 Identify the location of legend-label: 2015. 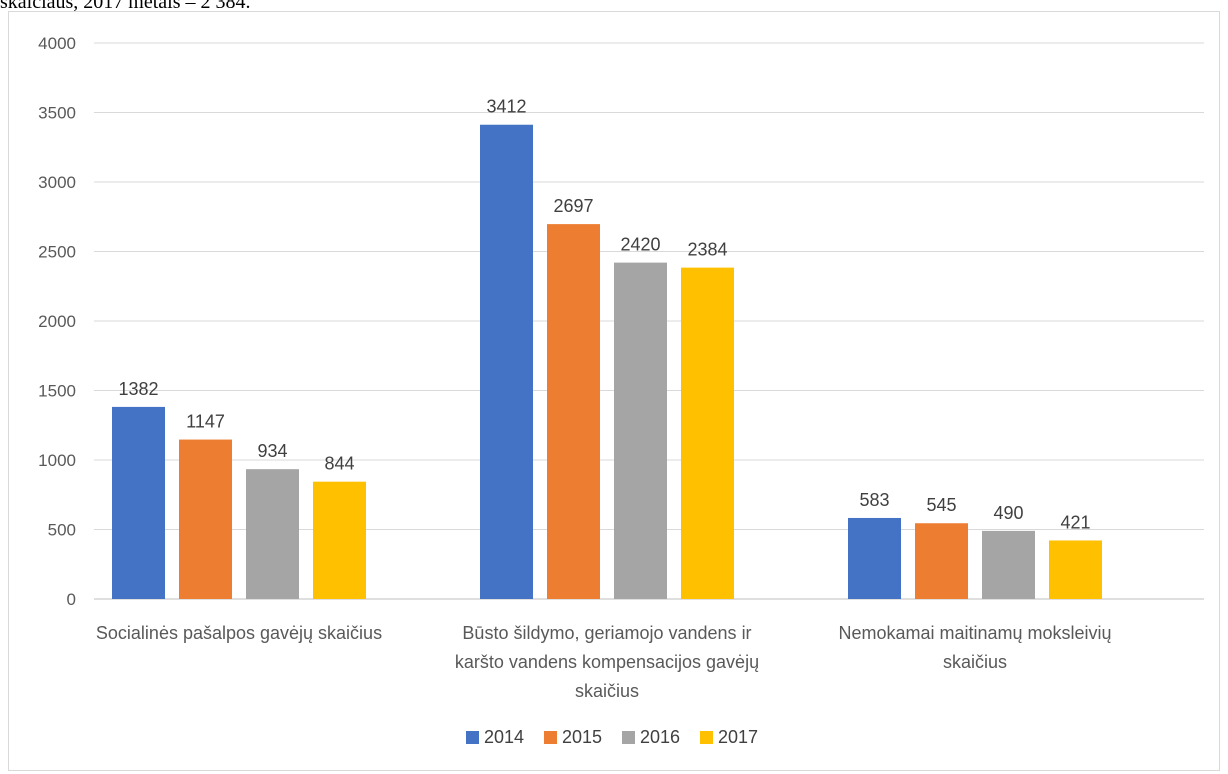
(582, 737).